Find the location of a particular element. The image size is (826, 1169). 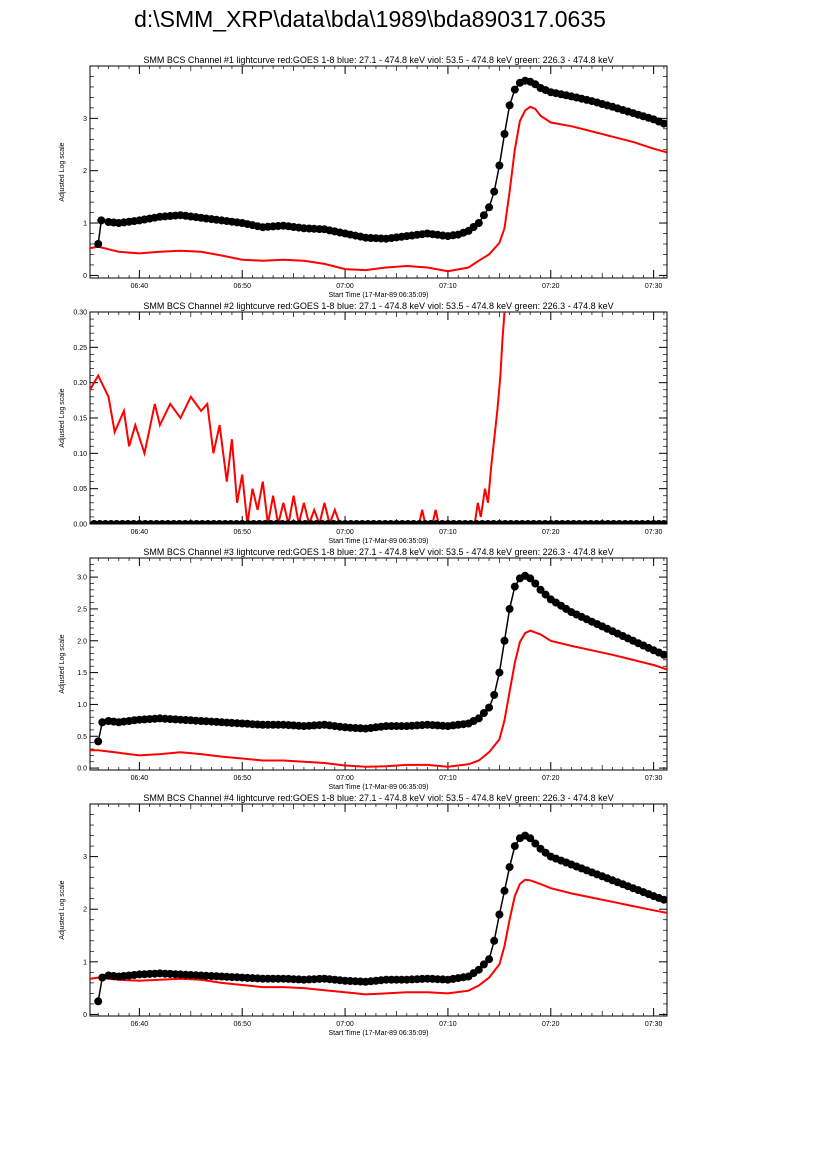

page-title: d:\SMM_XRP\data\bda\1989\bda890317.0635 is located at coordinates (370, 19).